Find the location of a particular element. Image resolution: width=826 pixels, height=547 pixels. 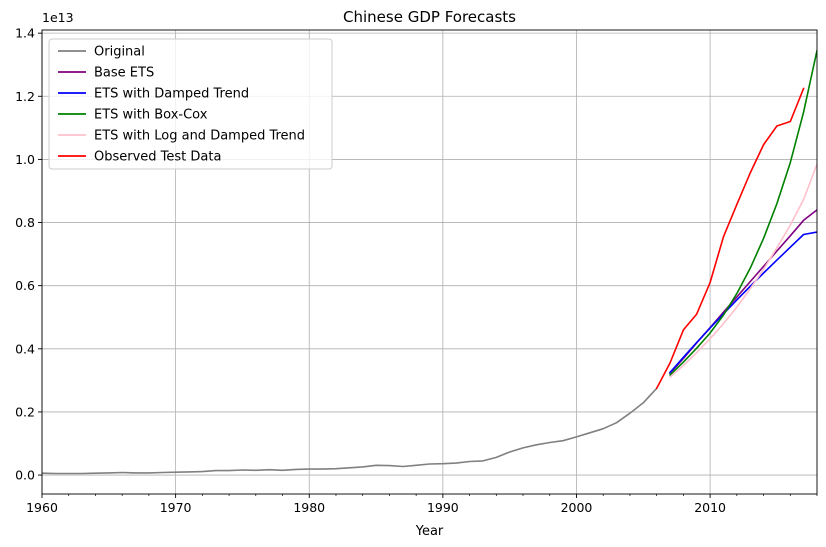

series-line-observed-test-data is located at coordinates (730, 238).